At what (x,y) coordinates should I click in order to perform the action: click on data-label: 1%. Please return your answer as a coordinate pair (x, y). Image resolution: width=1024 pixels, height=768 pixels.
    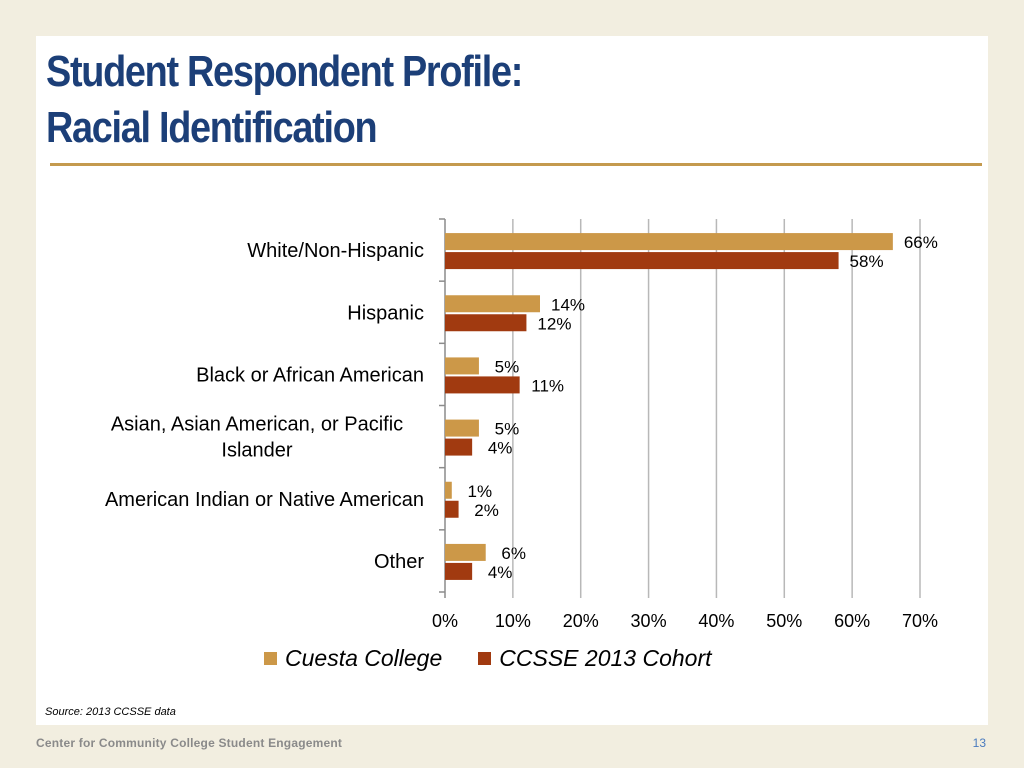
    Looking at the image, I should click on (479, 491).